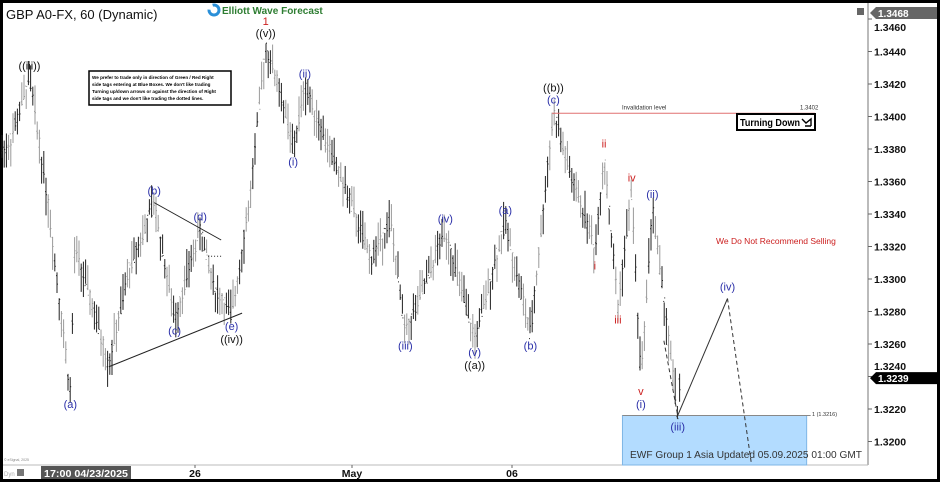 The image size is (940, 482). Describe the element at coordinates (890, 183) in the screenshot. I see `price-tick-label: 1.3360` at that location.